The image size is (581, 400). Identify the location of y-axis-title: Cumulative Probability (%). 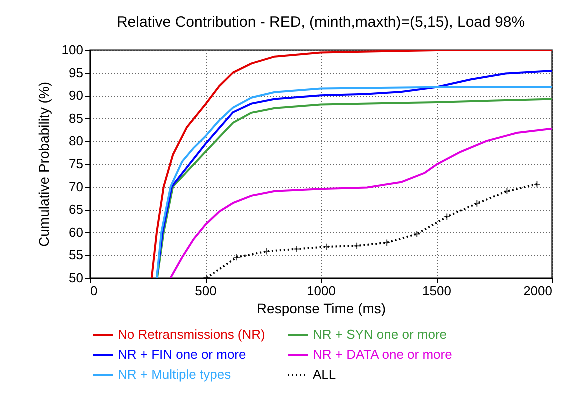
(44, 164).